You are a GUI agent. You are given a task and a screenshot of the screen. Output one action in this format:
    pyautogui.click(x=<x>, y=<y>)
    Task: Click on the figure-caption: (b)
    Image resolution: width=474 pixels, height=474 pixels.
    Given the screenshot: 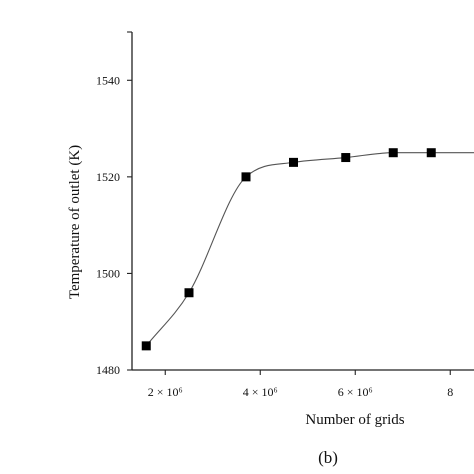 What is the action you would take?
    pyautogui.click(x=328, y=457)
    